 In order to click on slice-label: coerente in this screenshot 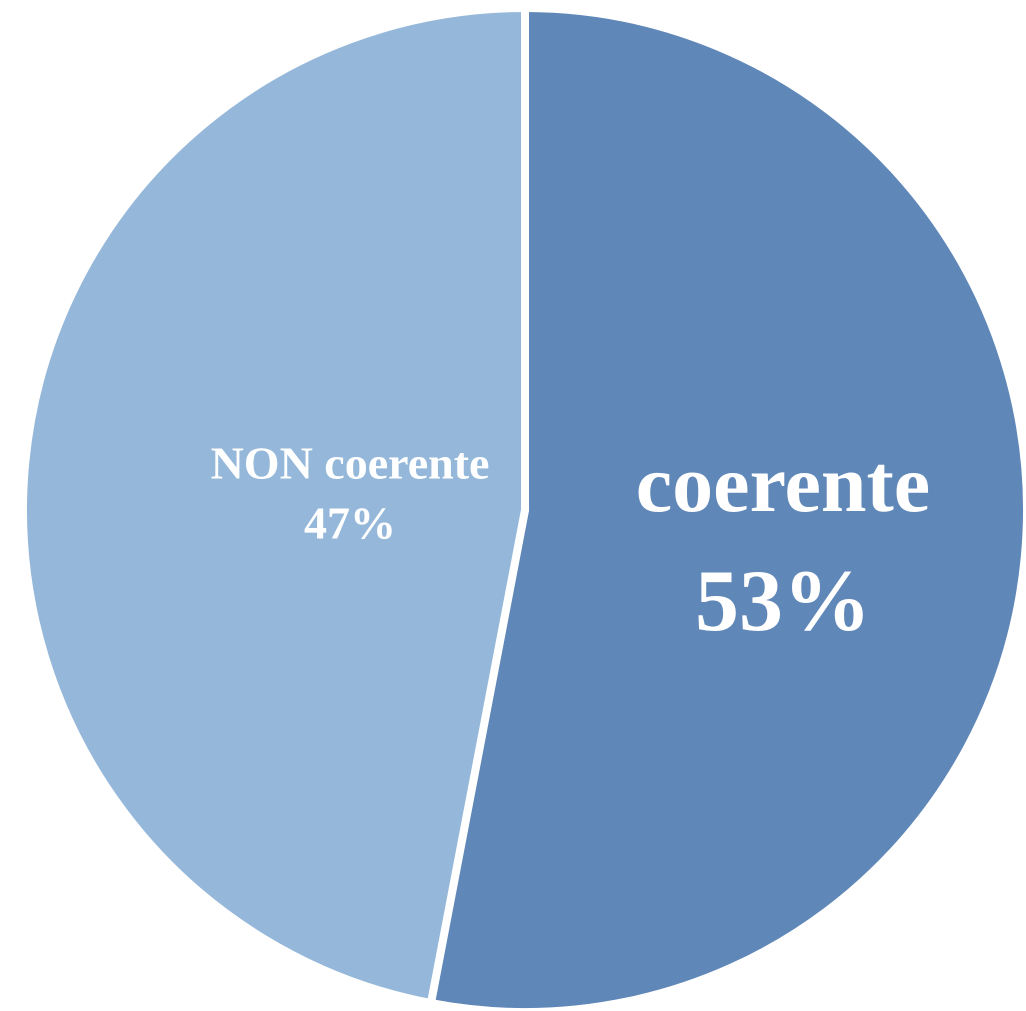, I will do `click(783, 483)`.